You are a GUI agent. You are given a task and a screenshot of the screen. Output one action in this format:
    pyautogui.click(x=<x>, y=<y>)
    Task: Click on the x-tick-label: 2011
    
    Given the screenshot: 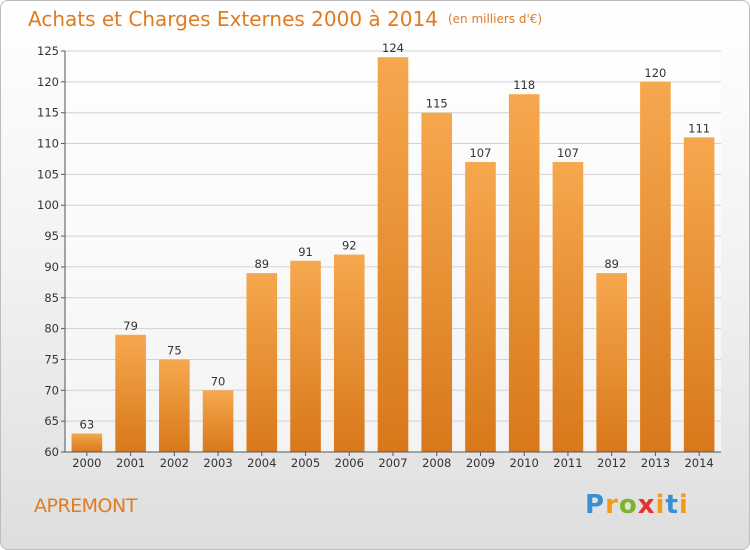 What is the action you would take?
    pyautogui.click(x=567, y=463)
    